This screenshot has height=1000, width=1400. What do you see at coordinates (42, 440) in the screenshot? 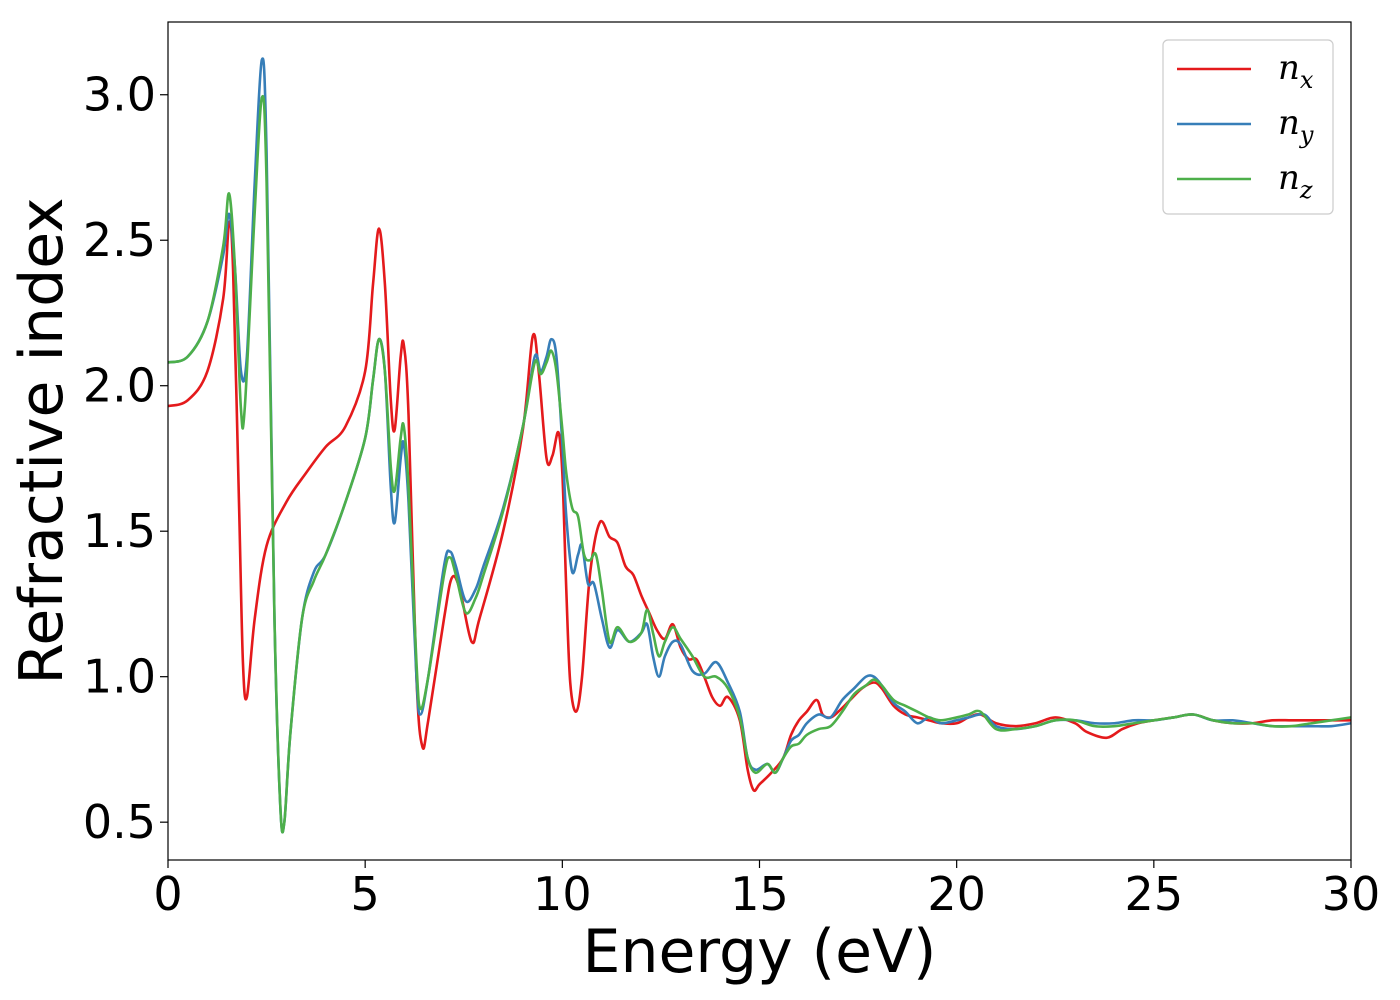
I see `y-axis-title: Refractive index` at bounding box center [42, 440].